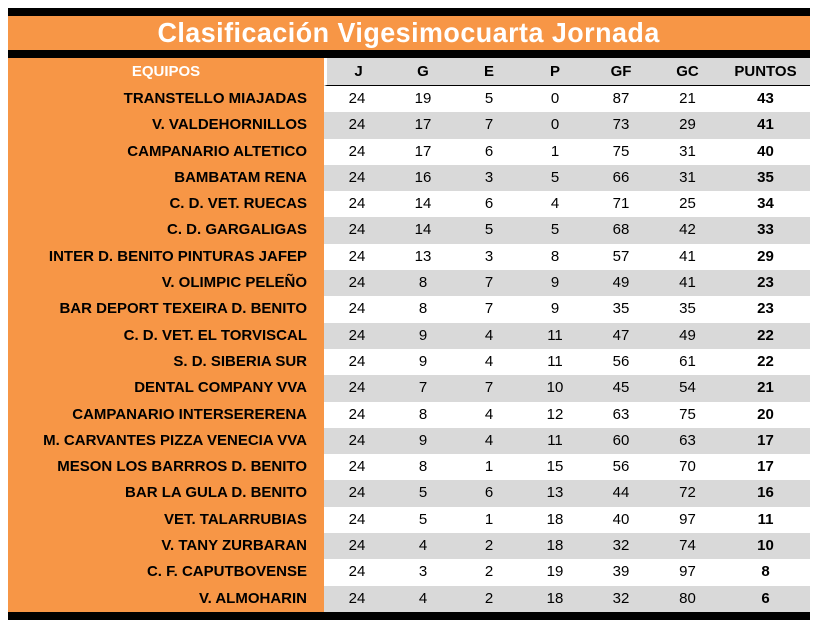 The width and height of the screenshot is (817, 625). I want to click on goals-against-cell: 97, so click(687, 520).